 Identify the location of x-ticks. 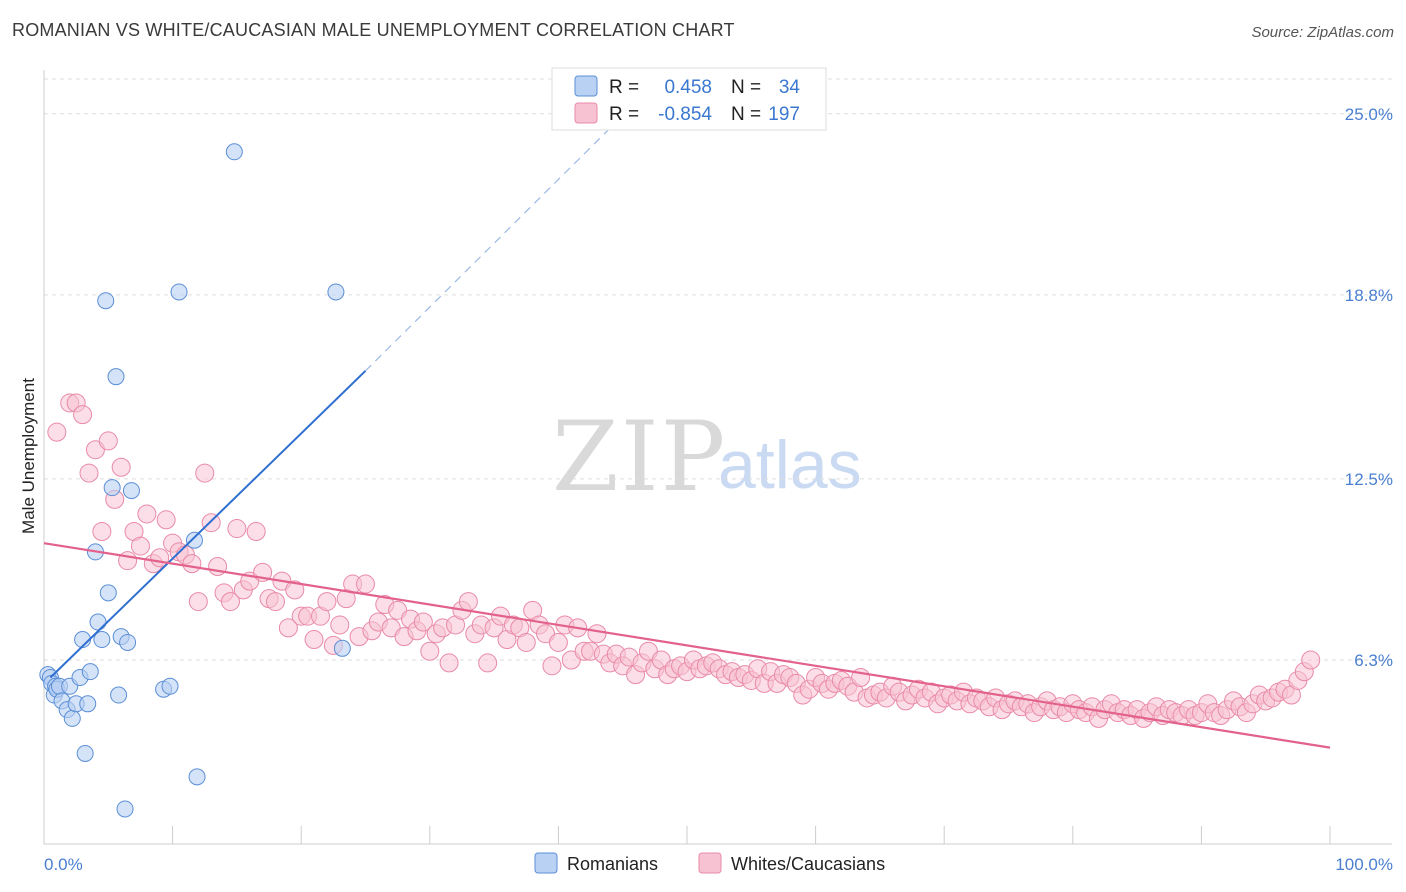
(687, 835).